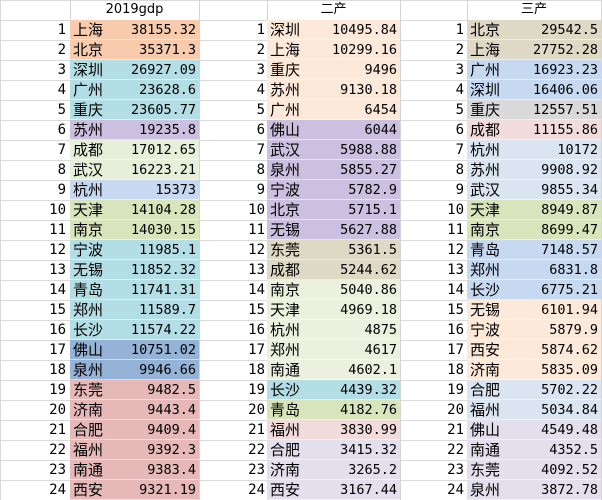 This screenshot has width=602, height=500. I want to click on city-value-cell: 长沙 11574.22, so click(134, 330).